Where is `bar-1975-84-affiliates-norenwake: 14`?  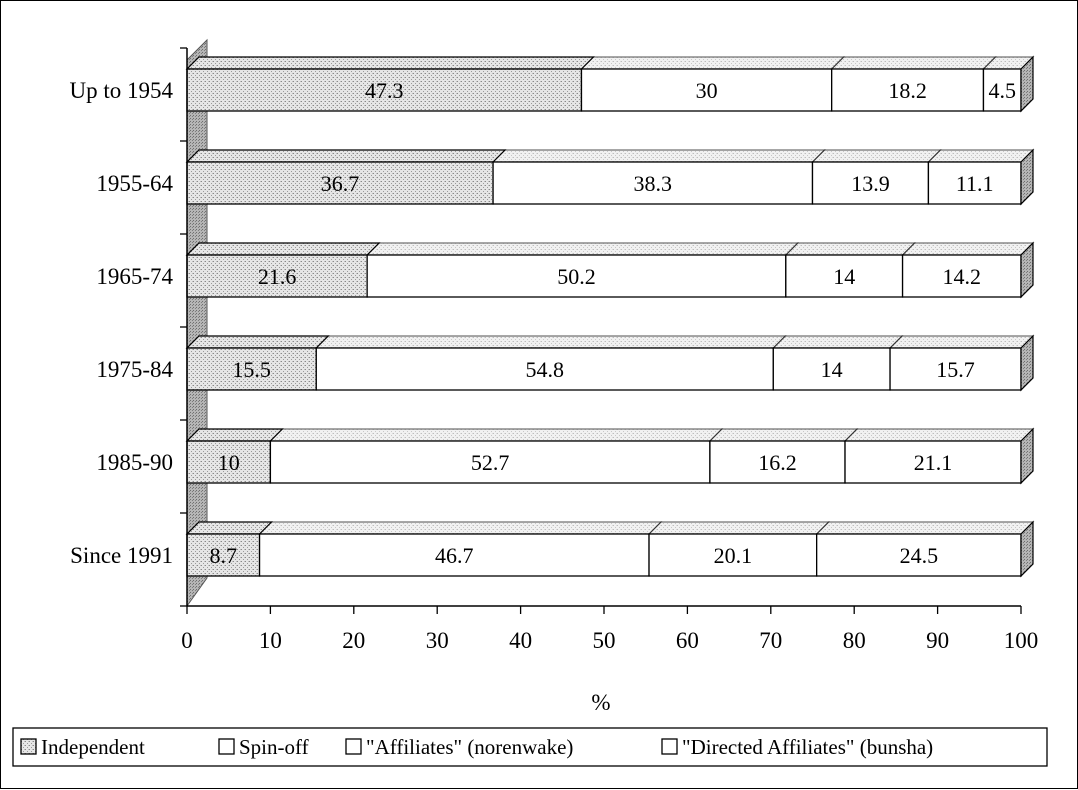
bar-1975-84-affiliates-norenwake: 14 is located at coordinates (837, 363).